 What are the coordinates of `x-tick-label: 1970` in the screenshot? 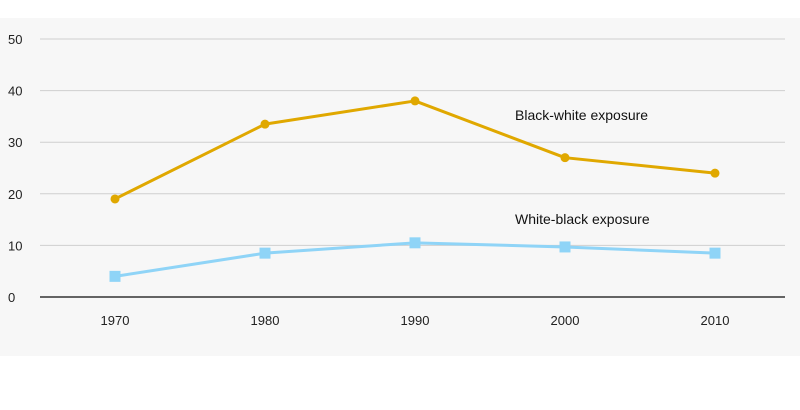 It's located at (115, 320).